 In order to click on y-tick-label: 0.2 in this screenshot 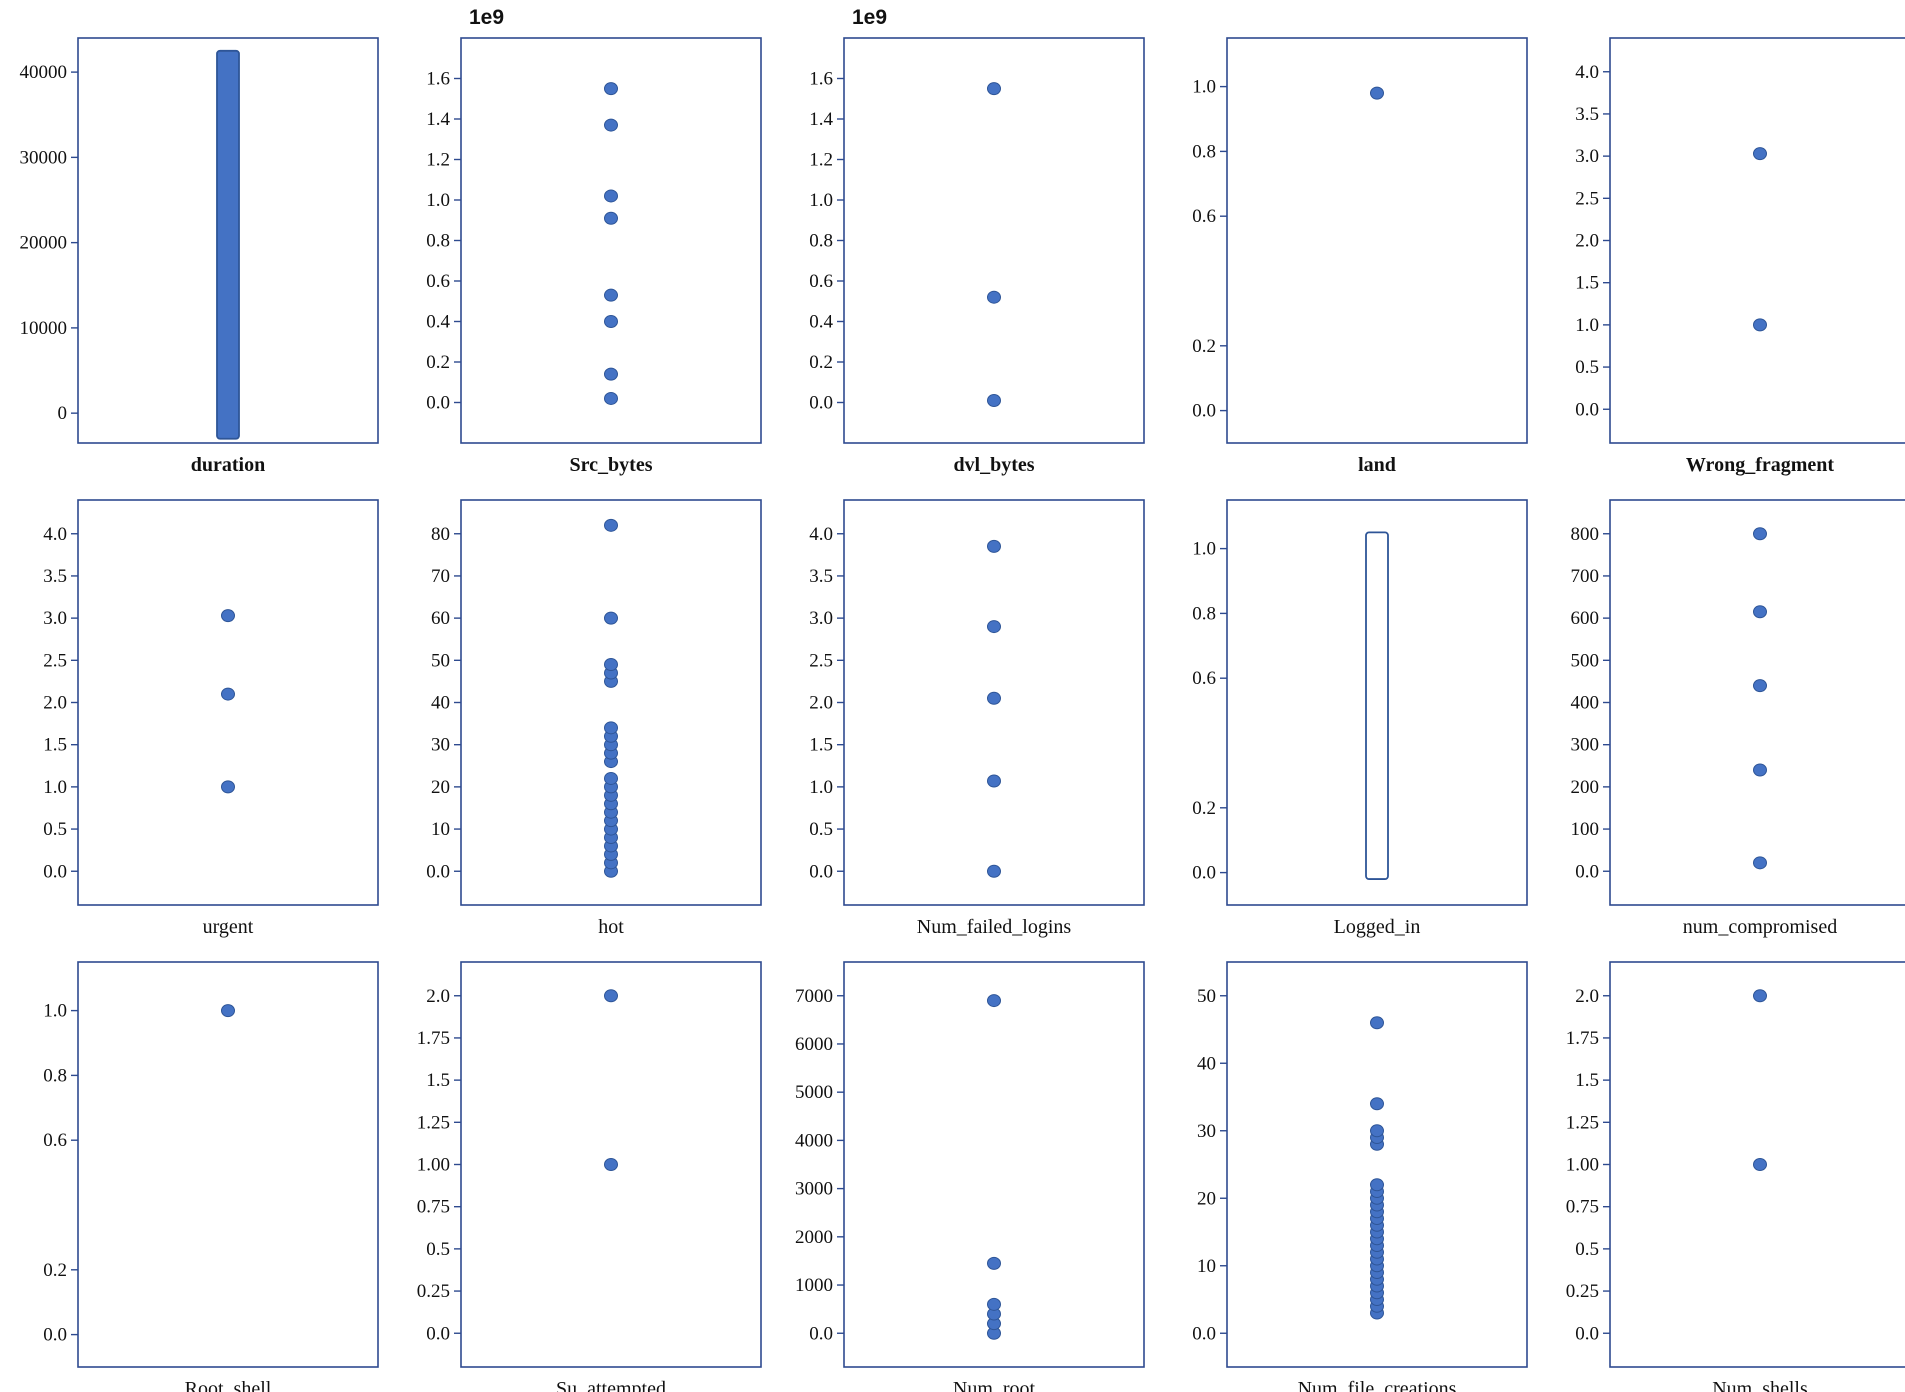, I will do `click(1204, 346)`.